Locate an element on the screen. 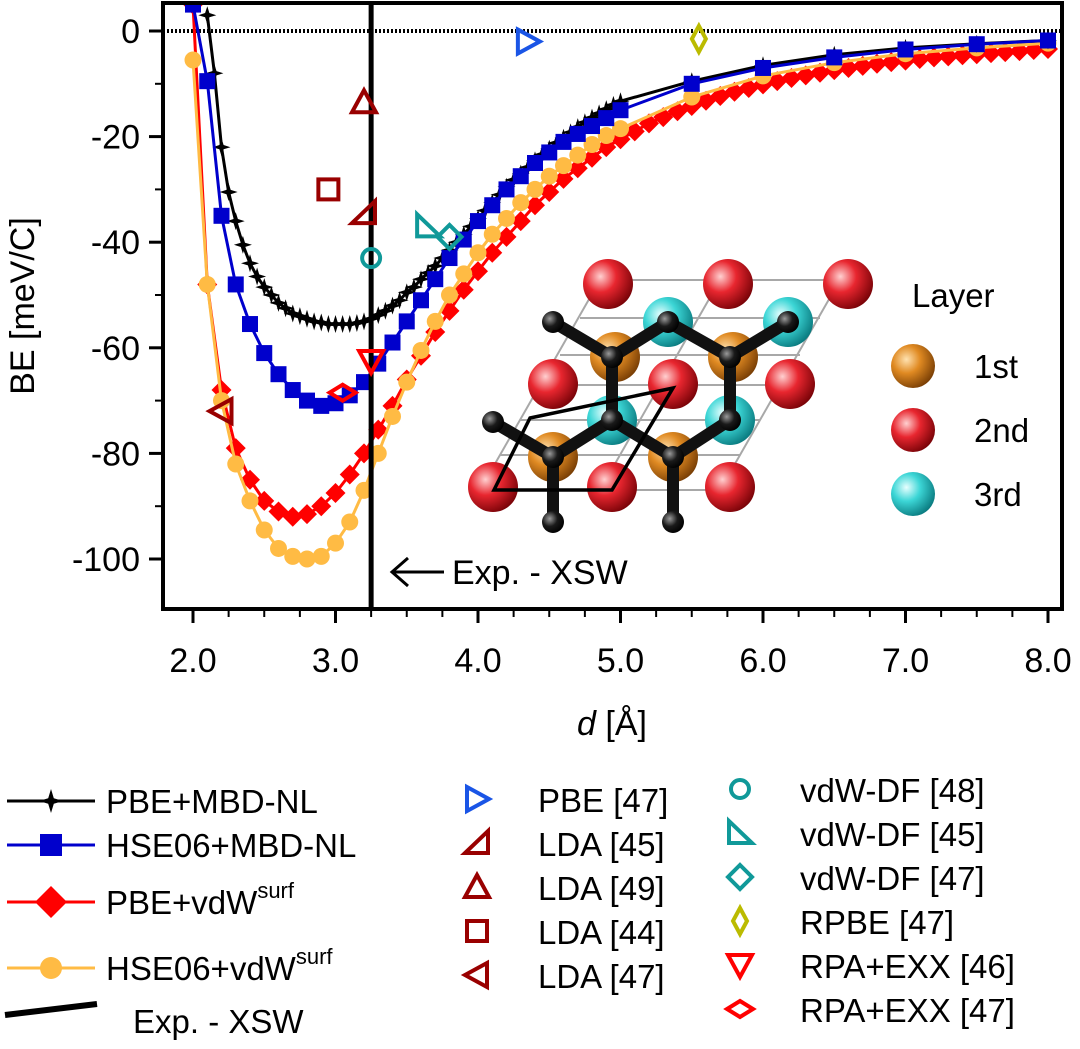 This screenshot has height=1049, width=1080. inset-layer-2nd-marker is located at coordinates (913, 430).